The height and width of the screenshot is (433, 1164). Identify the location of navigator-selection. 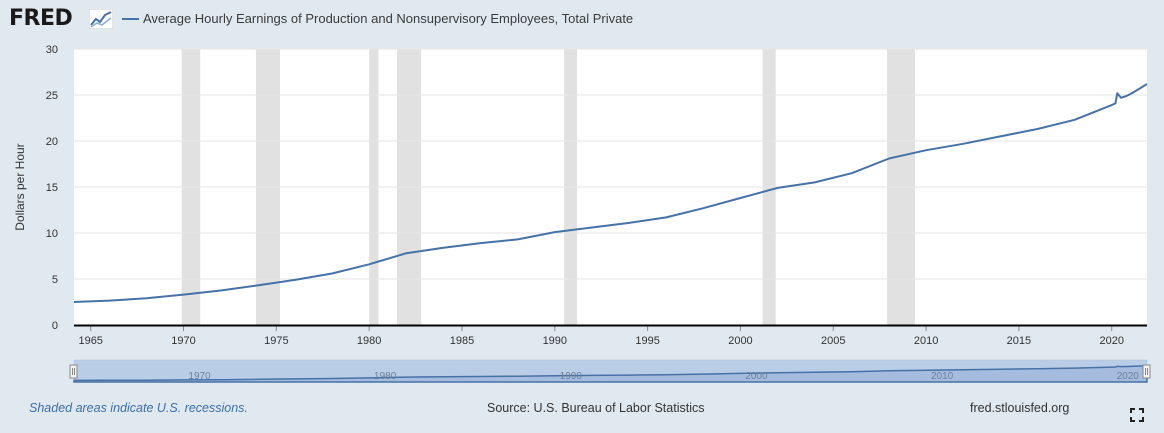
(610, 371).